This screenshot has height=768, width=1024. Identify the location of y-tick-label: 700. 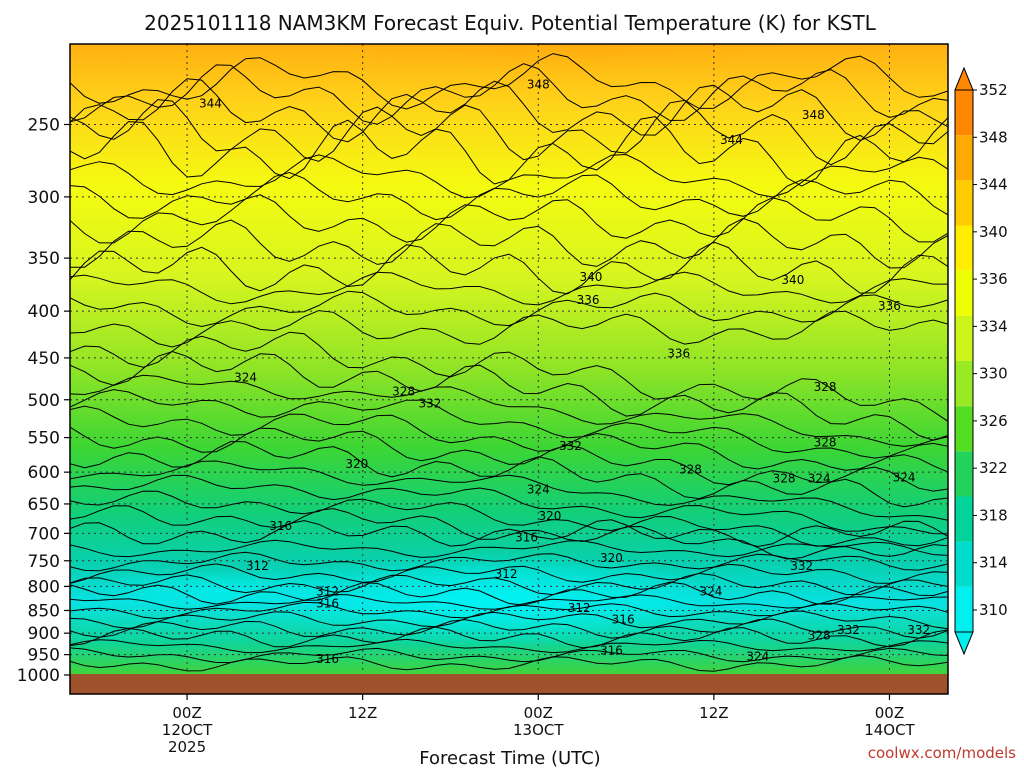
(44, 534).